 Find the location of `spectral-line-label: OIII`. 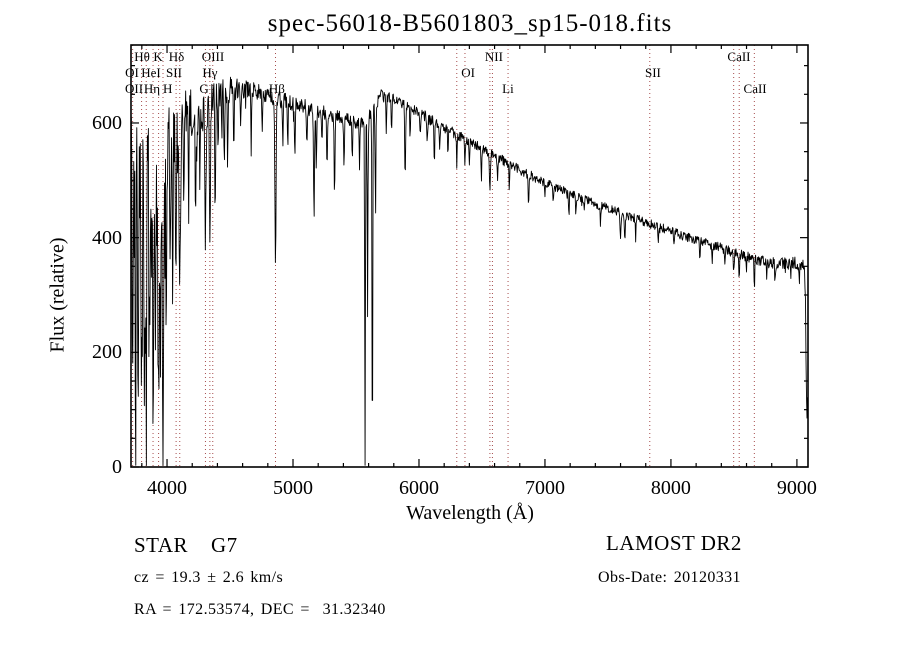

spectral-line-label: OIII is located at coordinates (213, 56).